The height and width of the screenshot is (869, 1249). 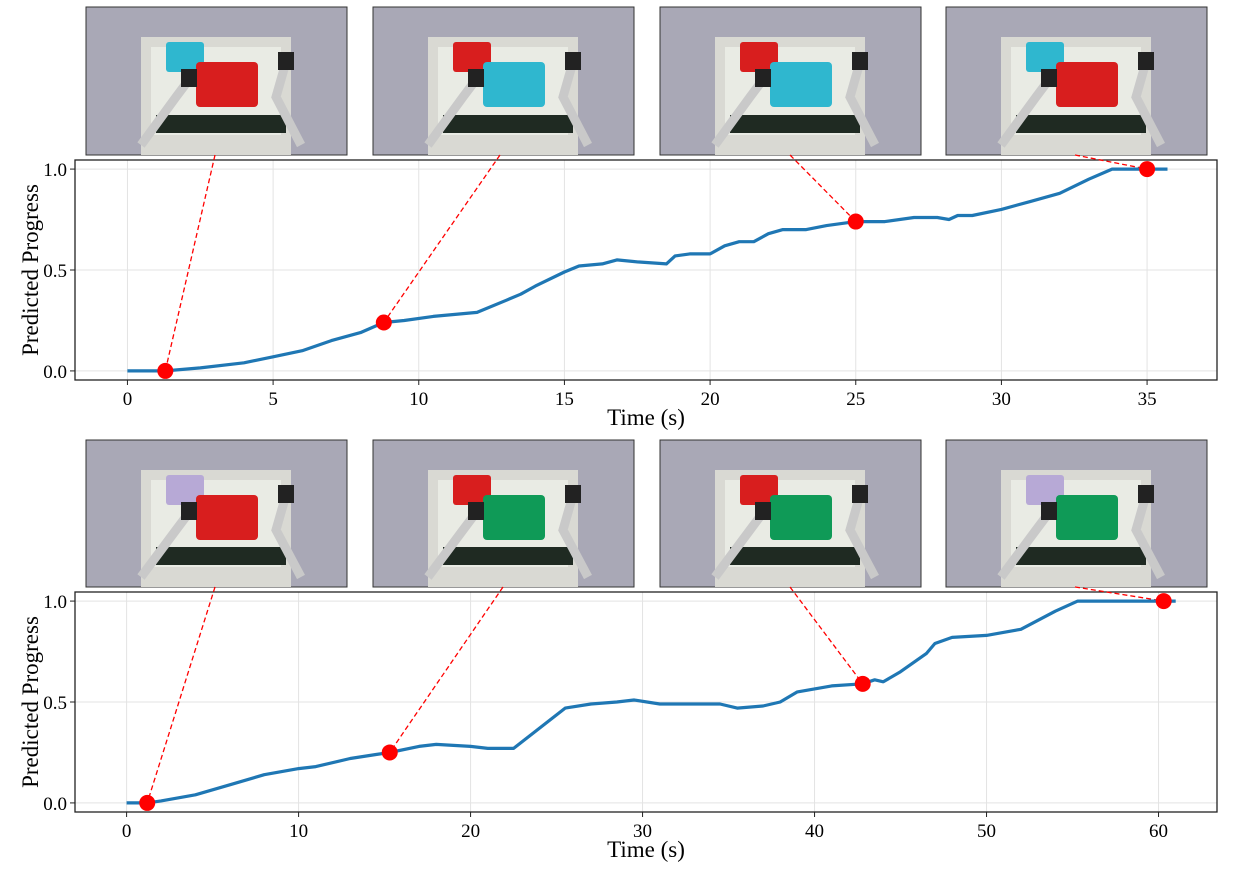 I want to click on x-tick-label: 60, so click(x=1158, y=831).